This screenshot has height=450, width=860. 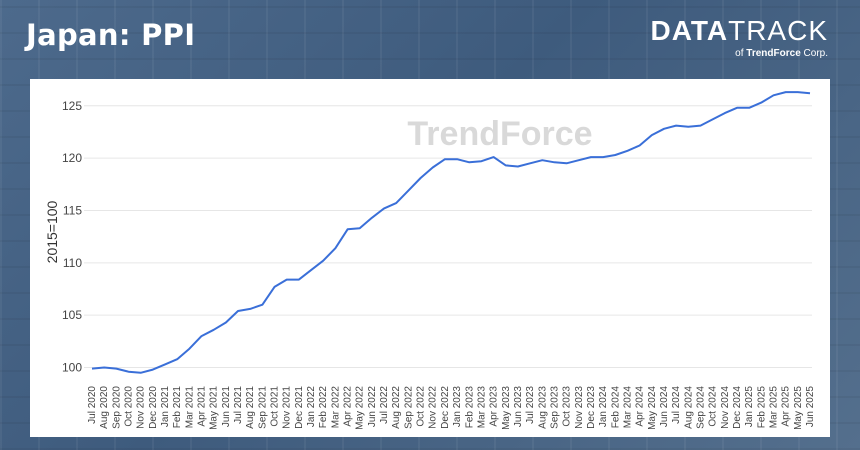 What do you see at coordinates (238, 405) in the screenshot?
I see `x-tick-label: Jul 2021` at bounding box center [238, 405].